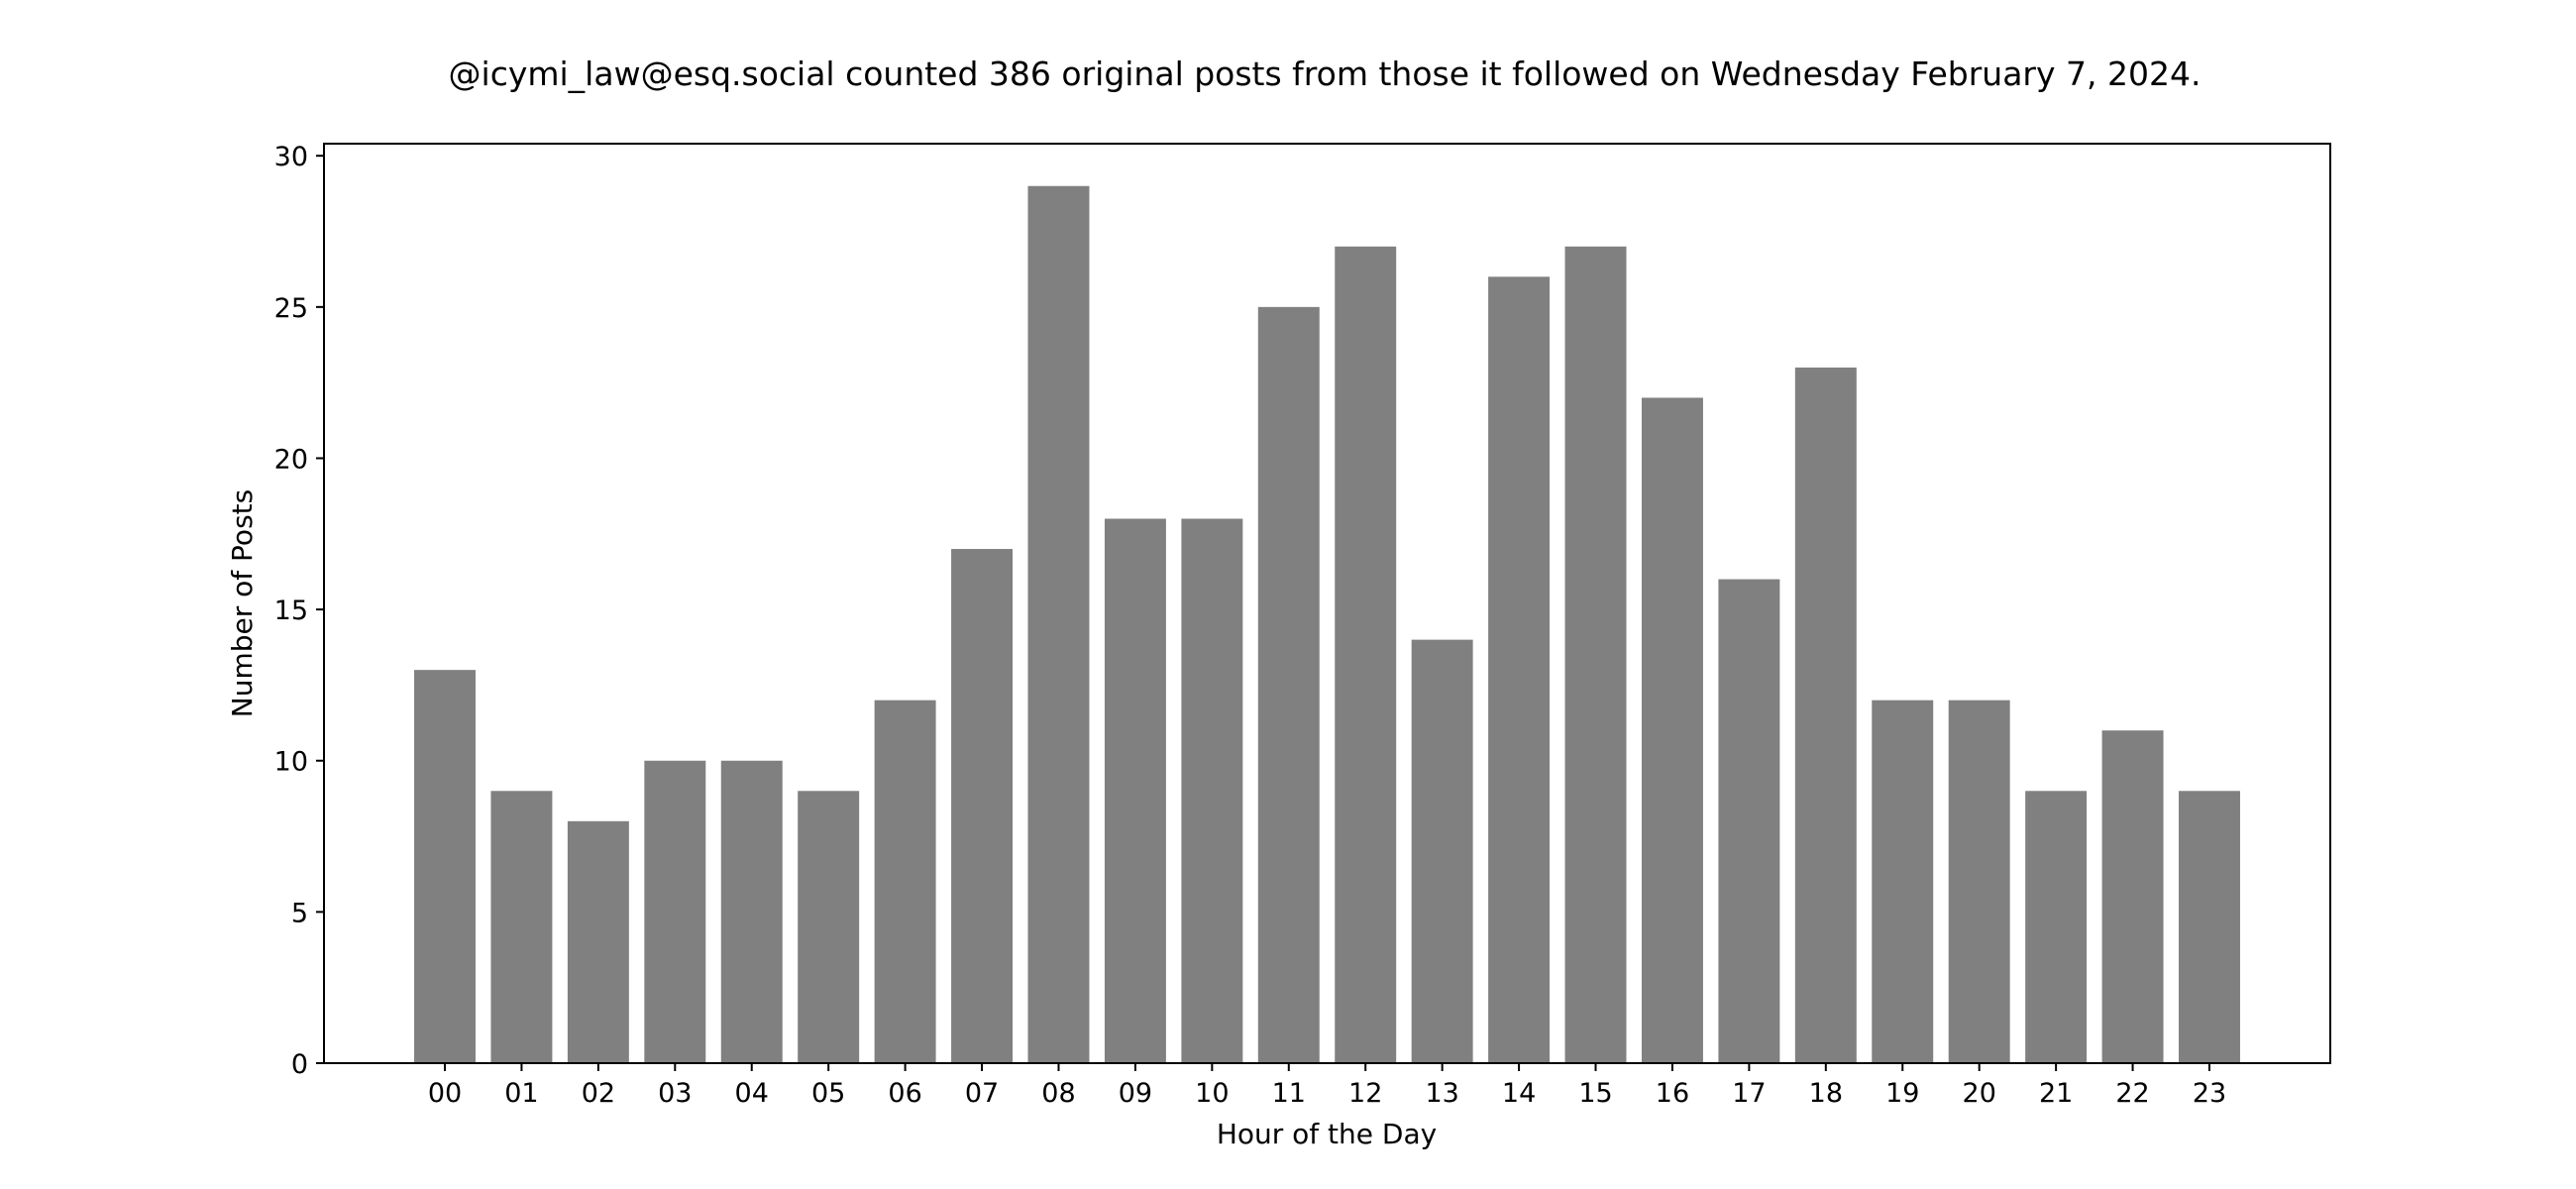  What do you see at coordinates (299, 1064) in the screenshot?
I see `y-tick-label: 0` at bounding box center [299, 1064].